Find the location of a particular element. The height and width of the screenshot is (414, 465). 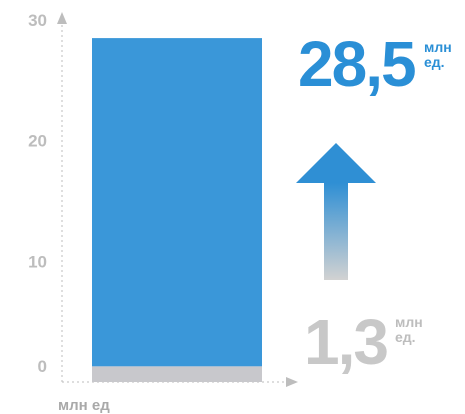

after-value: 28,5 is located at coordinates (357, 64).